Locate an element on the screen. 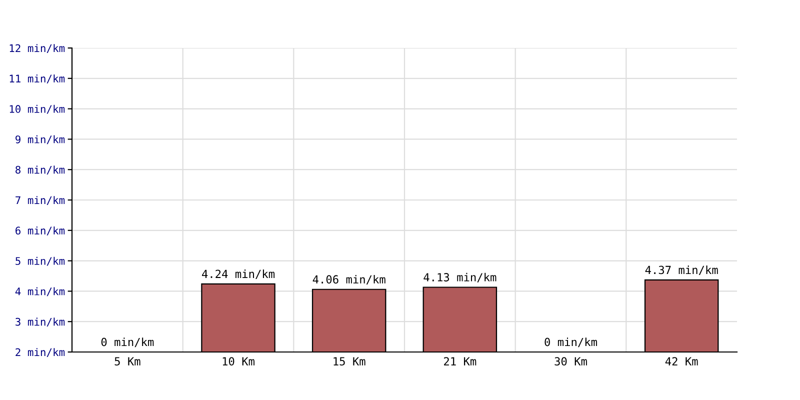 The width and height of the screenshot is (800, 400). y-tick-label: 11 min/km is located at coordinates (37, 79).